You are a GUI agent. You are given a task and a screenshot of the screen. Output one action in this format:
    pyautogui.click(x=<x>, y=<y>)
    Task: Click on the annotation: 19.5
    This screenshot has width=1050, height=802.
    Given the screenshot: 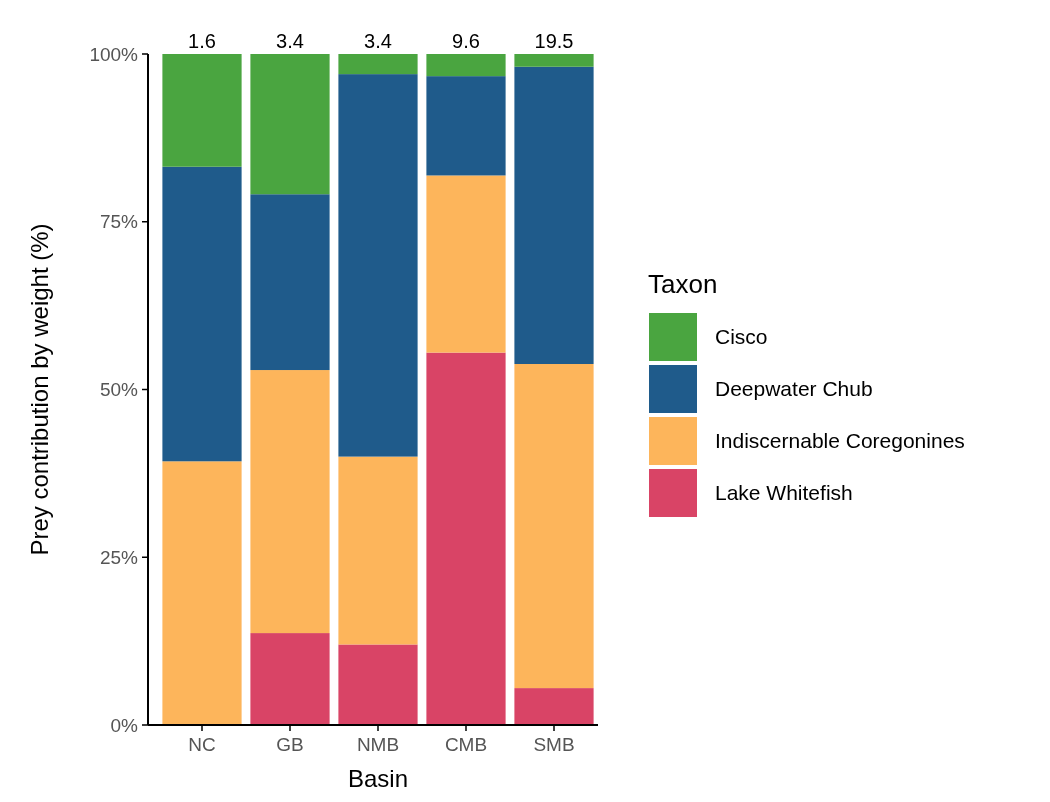 What is the action you would take?
    pyautogui.click(x=554, y=41)
    